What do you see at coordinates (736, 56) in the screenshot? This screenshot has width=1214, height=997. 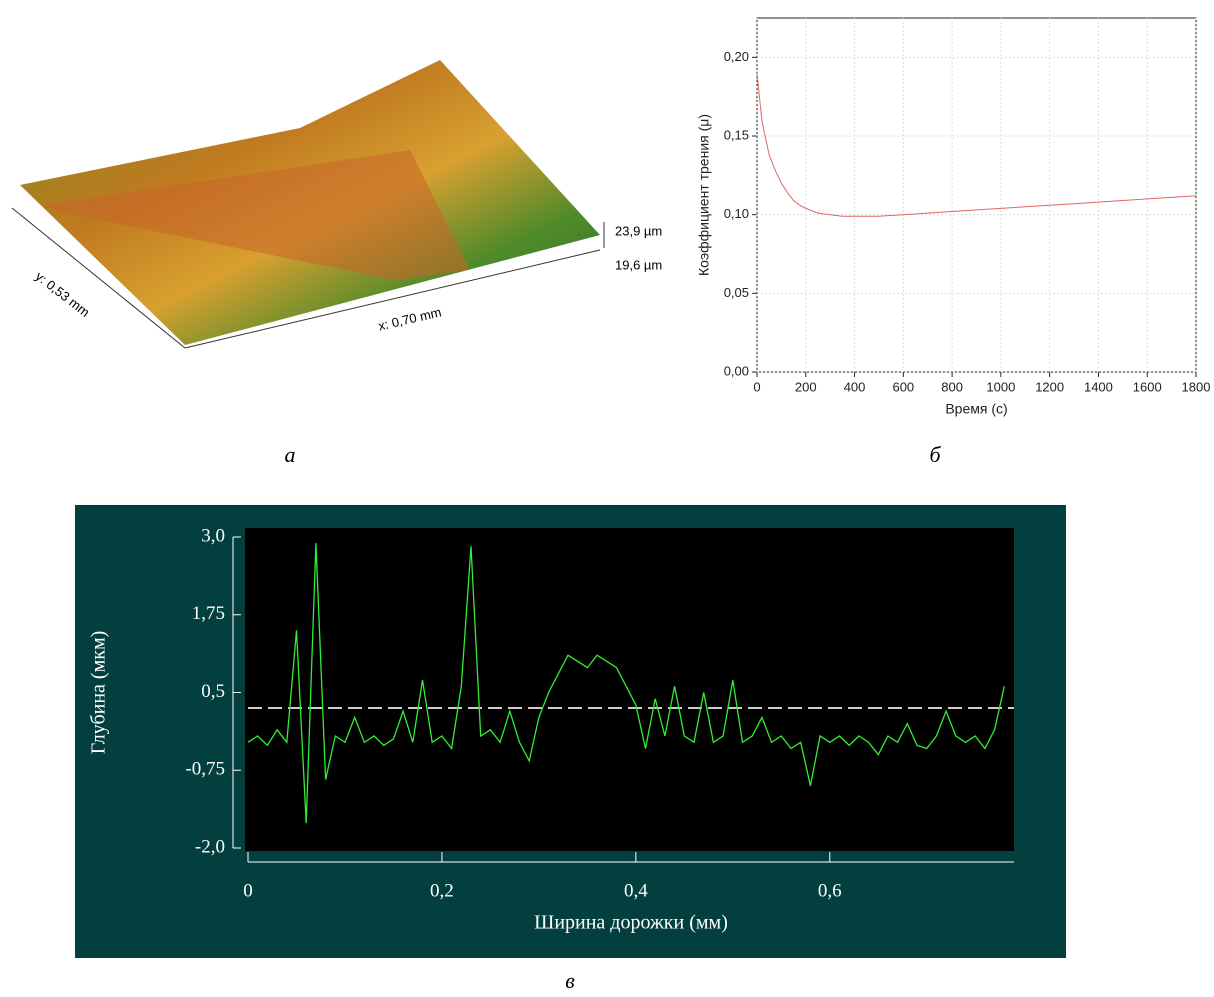 I see `y-tick-label: 0,20` at bounding box center [736, 56].